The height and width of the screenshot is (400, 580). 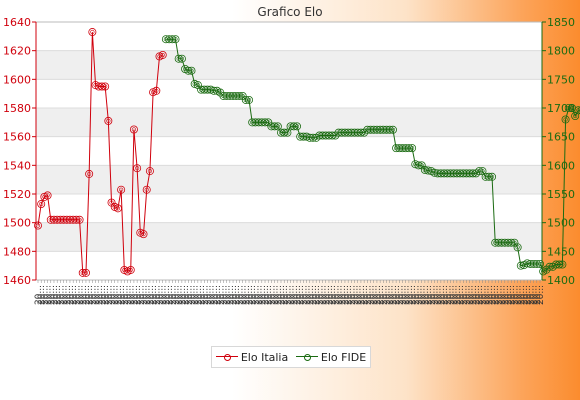 I want to click on left-axis: 1460 1480 1500 1520 1540 1560 1580 1600 1620 1640, so click(x=20, y=151).